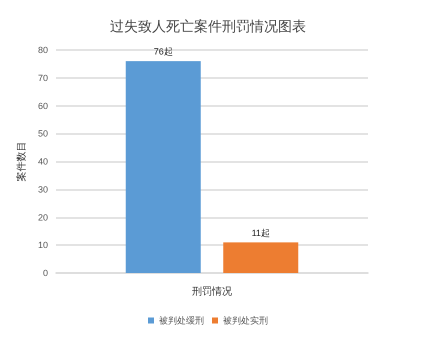 The image size is (430, 357). I want to click on y-tick-label: 50, so click(43, 133).